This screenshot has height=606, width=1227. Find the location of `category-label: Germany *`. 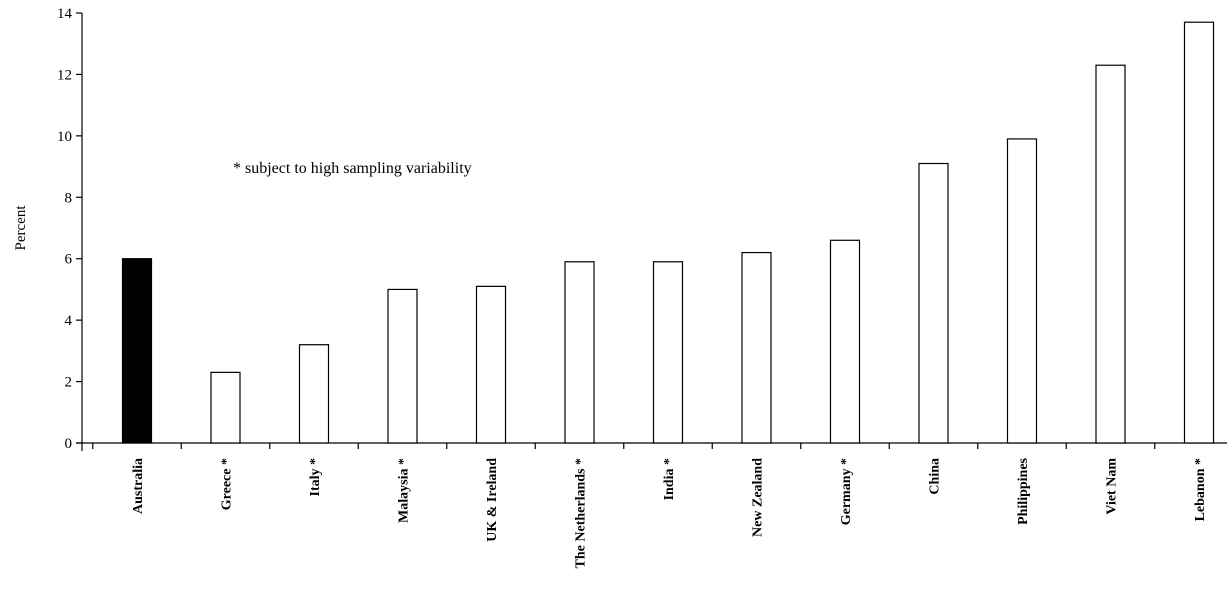

category-label: Germany * is located at coordinates (846, 491).